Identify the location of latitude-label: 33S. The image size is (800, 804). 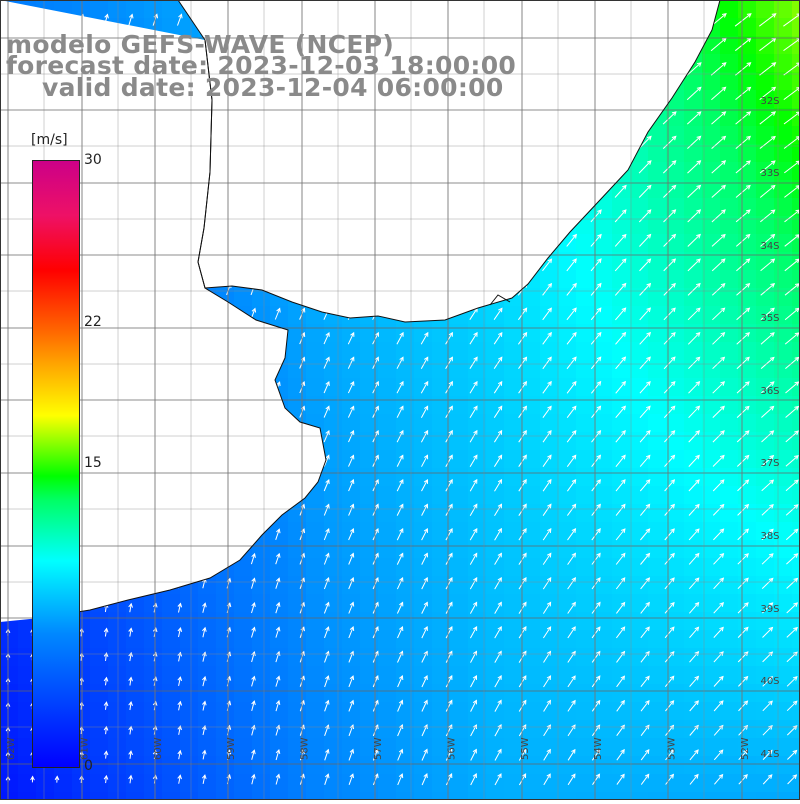
(769, 173).